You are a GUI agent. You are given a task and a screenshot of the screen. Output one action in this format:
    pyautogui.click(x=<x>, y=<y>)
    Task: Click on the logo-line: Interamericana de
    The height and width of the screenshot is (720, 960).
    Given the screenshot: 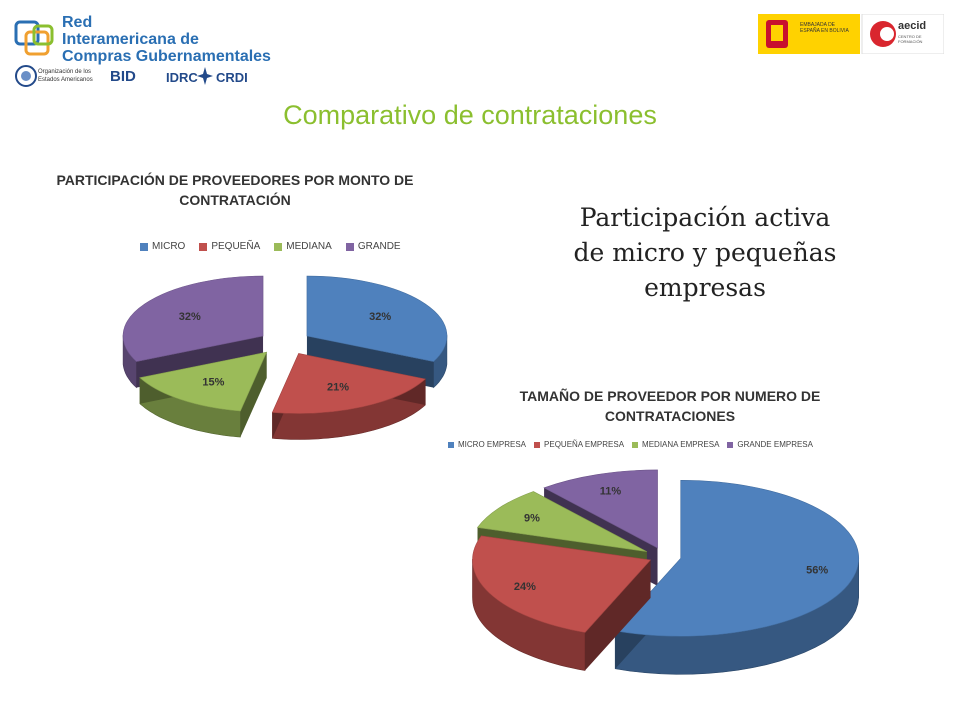 What is the action you would take?
    pyautogui.click(x=130, y=39)
    